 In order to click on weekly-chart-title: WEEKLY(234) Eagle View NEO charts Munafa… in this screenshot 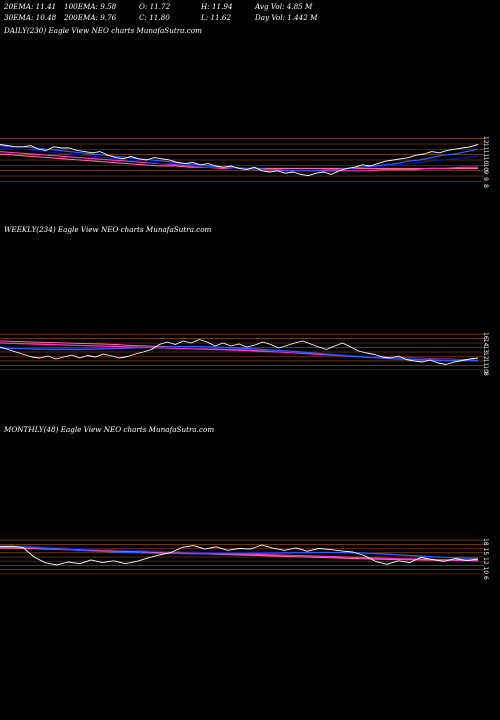, I will do `click(108, 229)`.